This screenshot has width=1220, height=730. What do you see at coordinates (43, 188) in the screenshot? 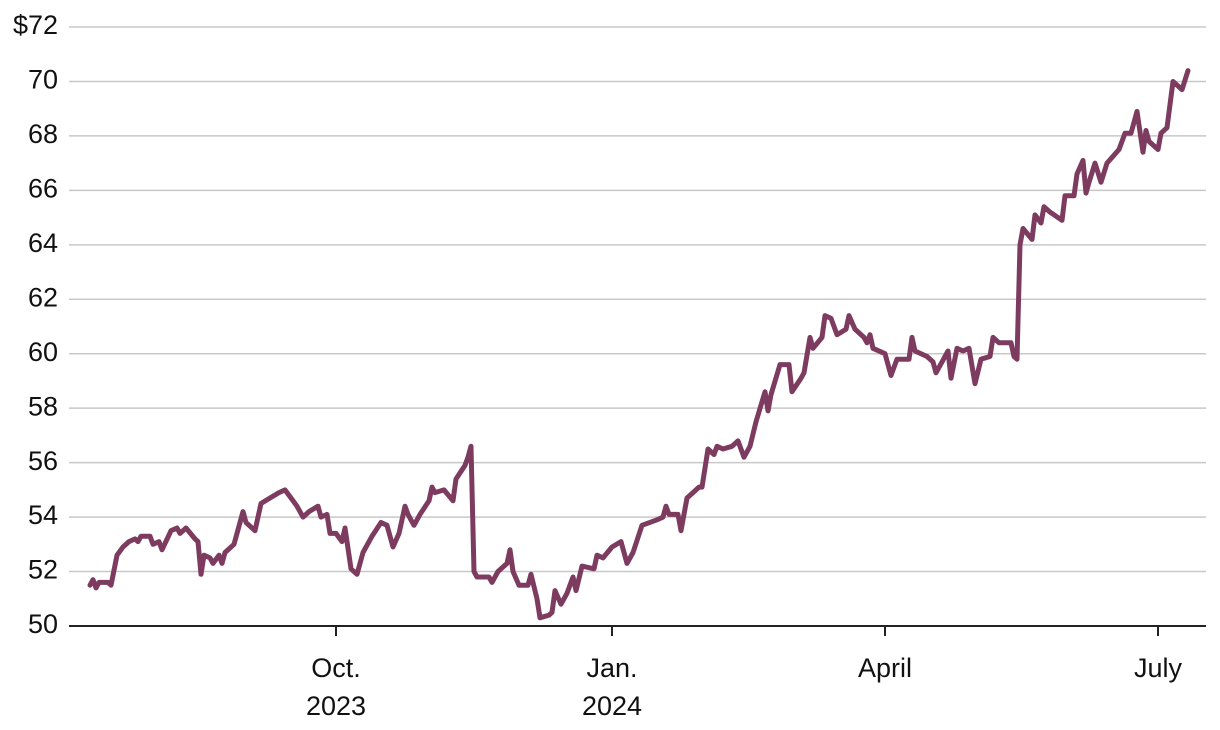
I see `y-tick-label: 66` at bounding box center [43, 188].